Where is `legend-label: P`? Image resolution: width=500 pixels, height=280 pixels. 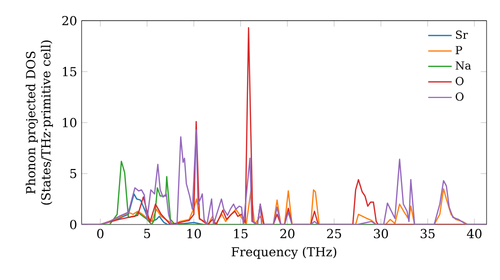
legend-label: P is located at coordinates (459, 50).